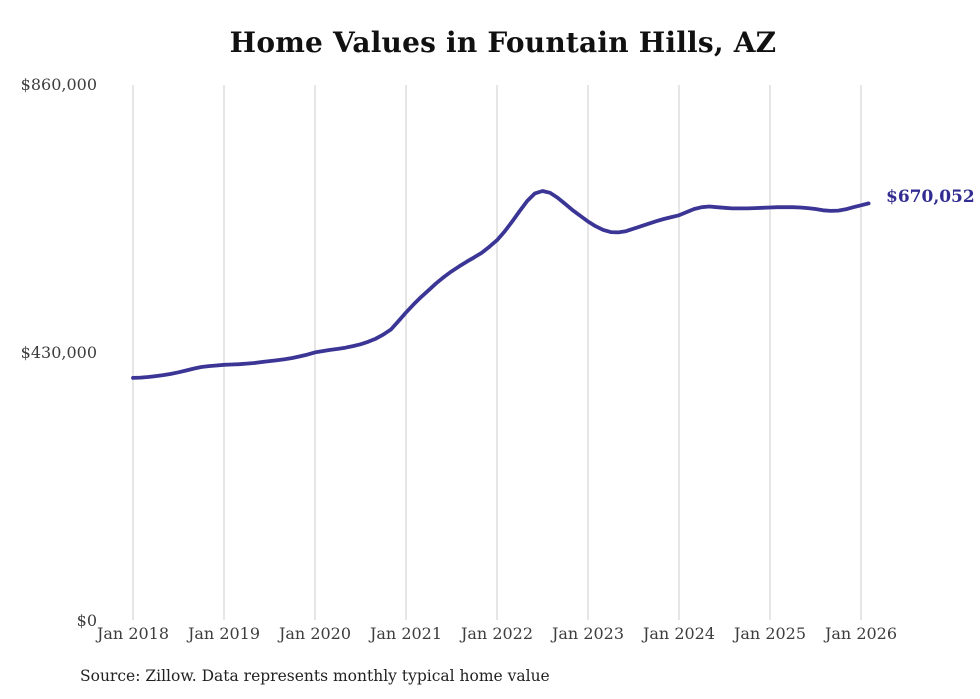 The width and height of the screenshot is (980, 699). What do you see at coordinates (679, 633) in the screenshot?
I see `x-tick-label: Jan 2024` at bounding box center [679, 633].